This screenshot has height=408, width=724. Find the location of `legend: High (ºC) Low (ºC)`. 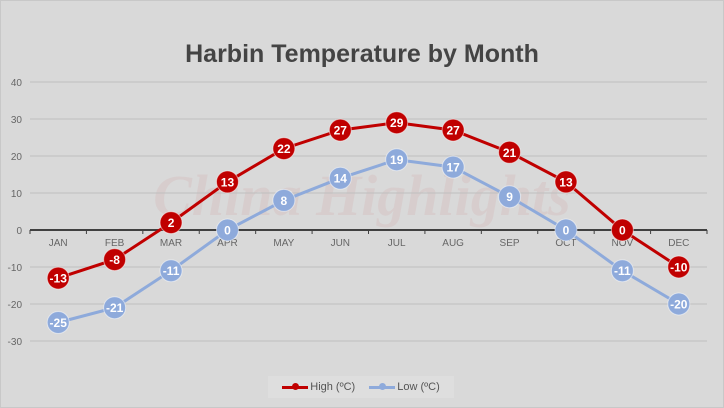

legend: High (ºC) Low (ºC) is located at coordinates (361, 387).